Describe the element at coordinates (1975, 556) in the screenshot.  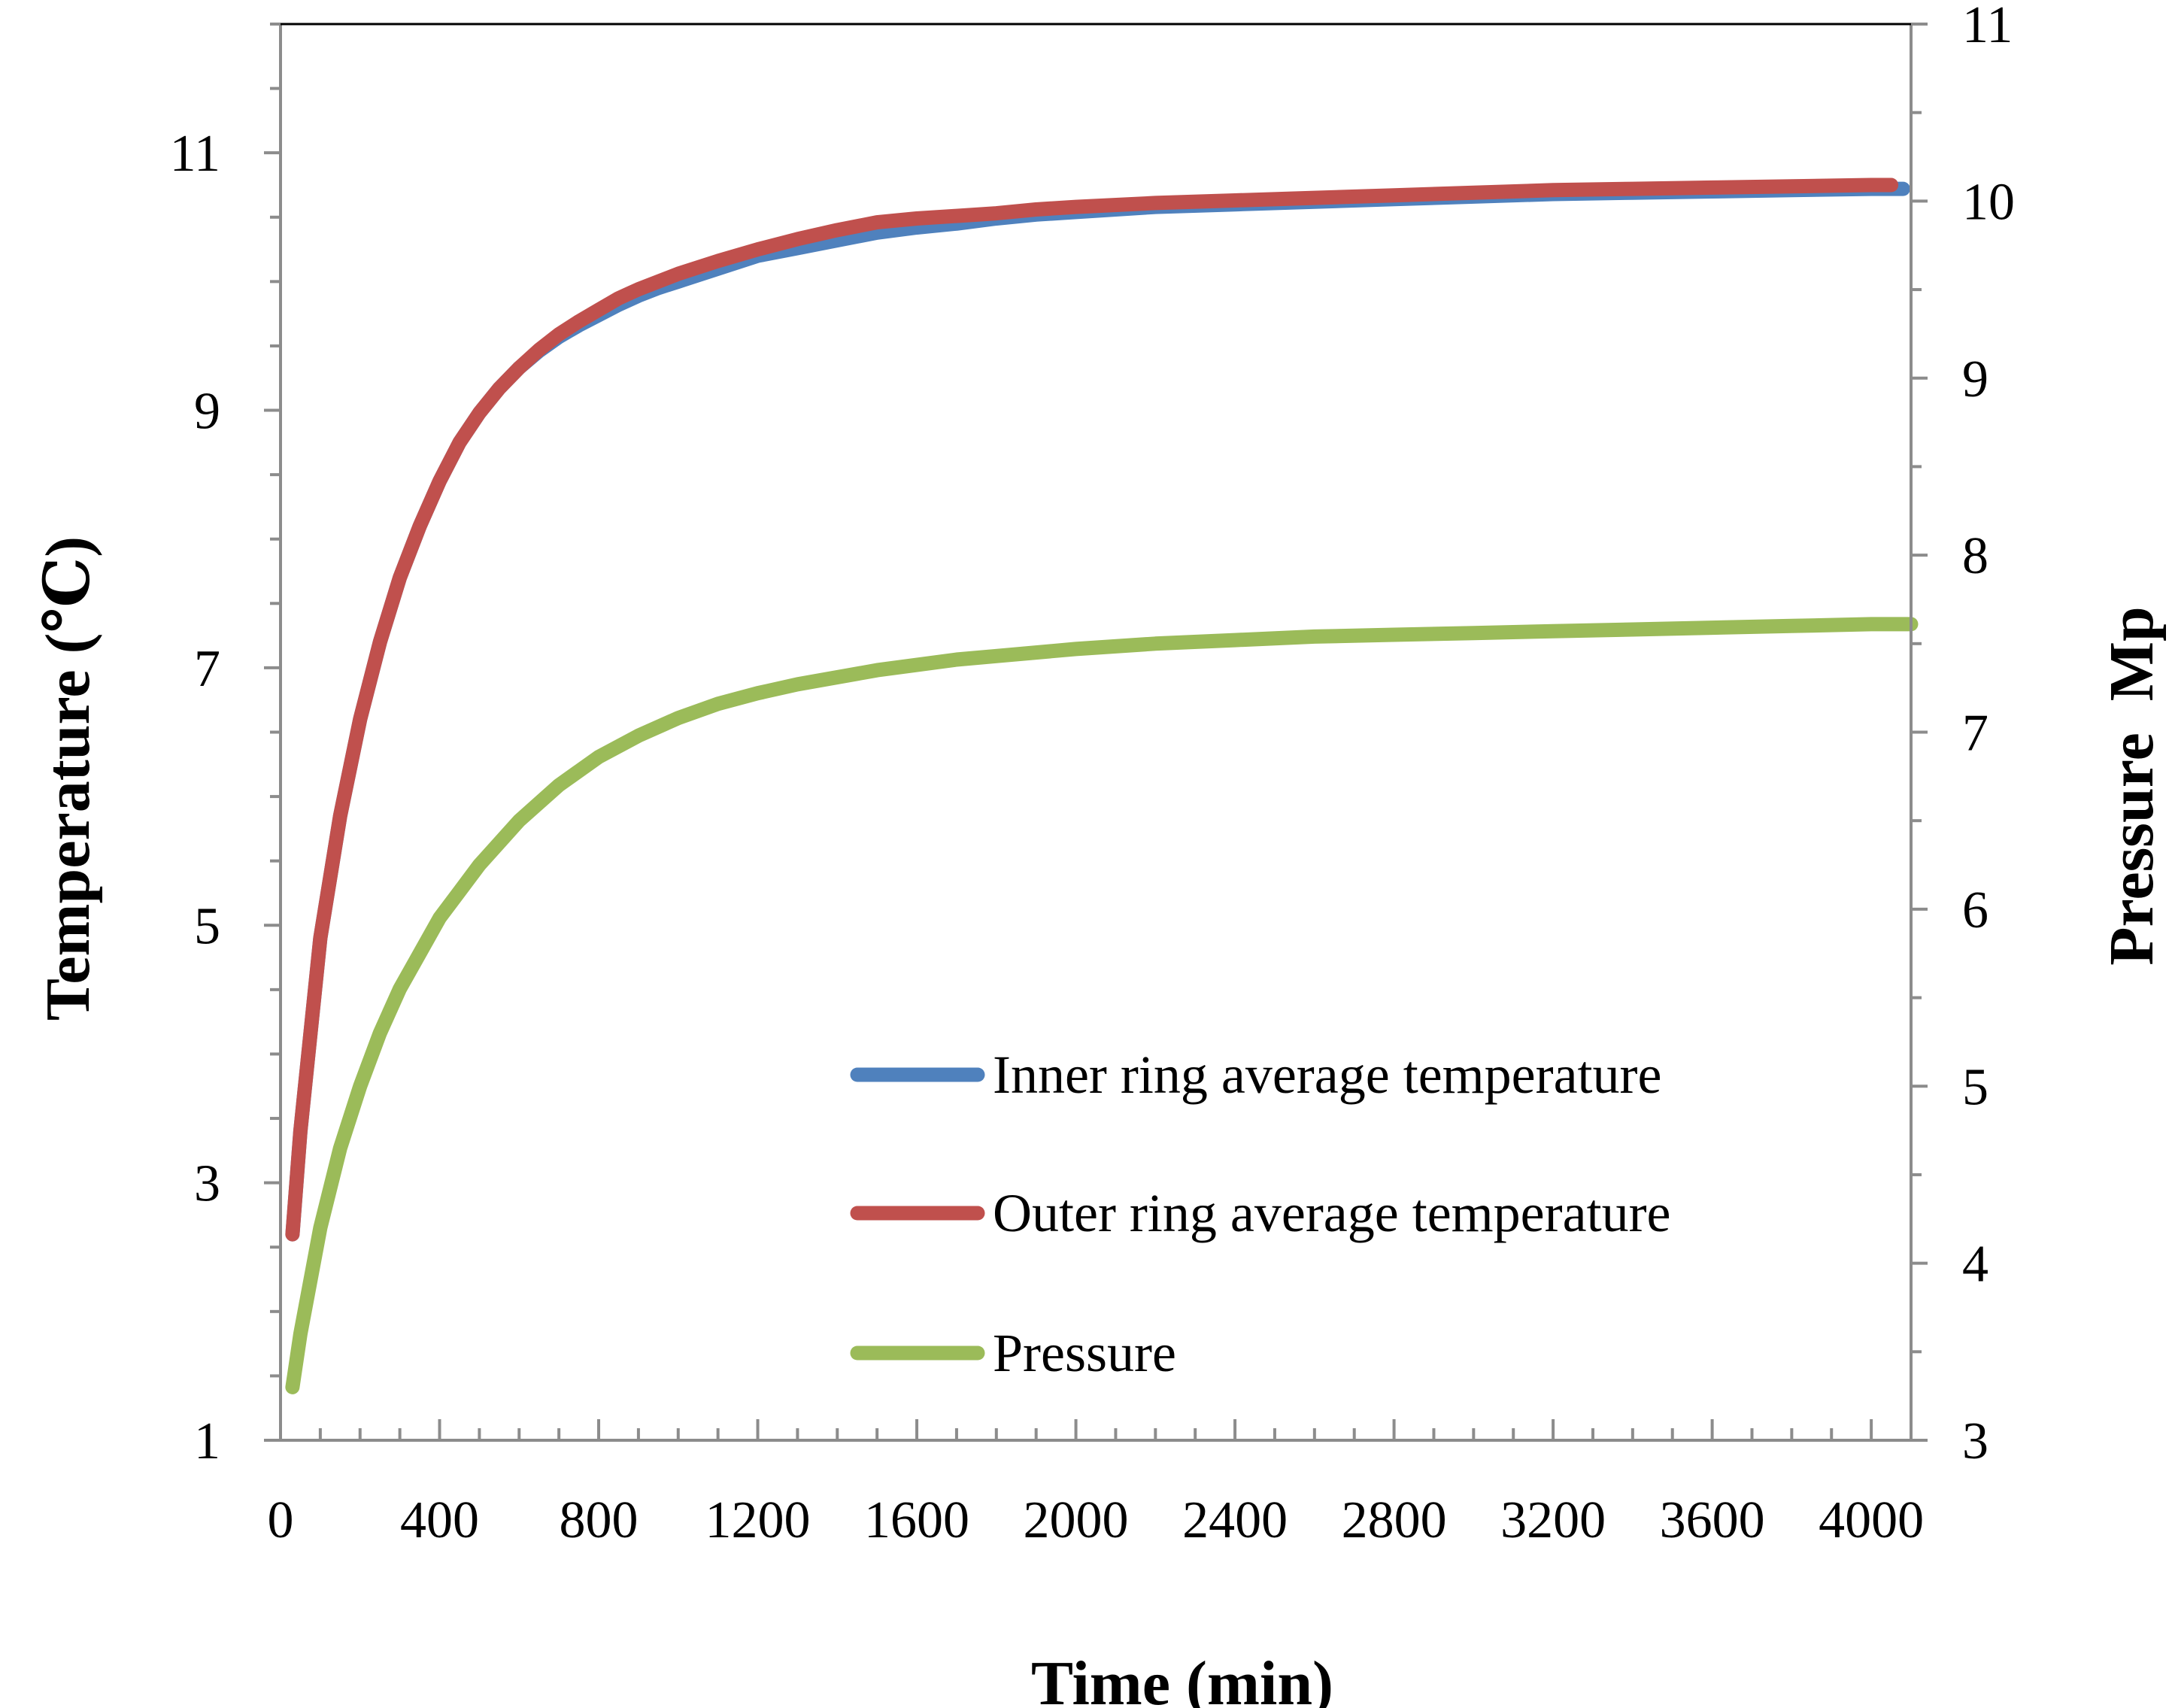
I see `y2-tick-label: 8` at that location.